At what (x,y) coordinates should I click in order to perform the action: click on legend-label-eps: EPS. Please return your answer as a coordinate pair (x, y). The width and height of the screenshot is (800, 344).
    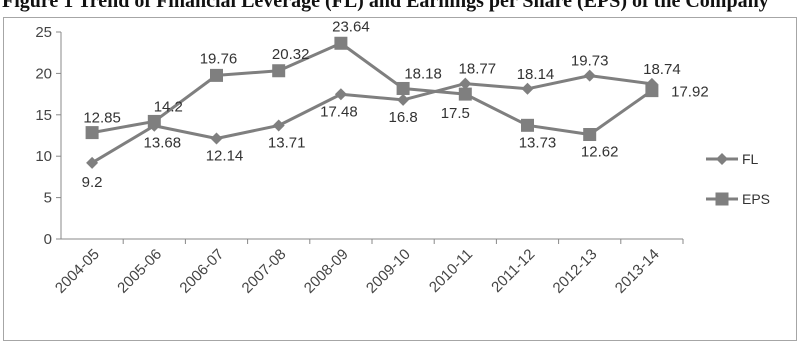
    Looking at the image, I should click on (756, 199).